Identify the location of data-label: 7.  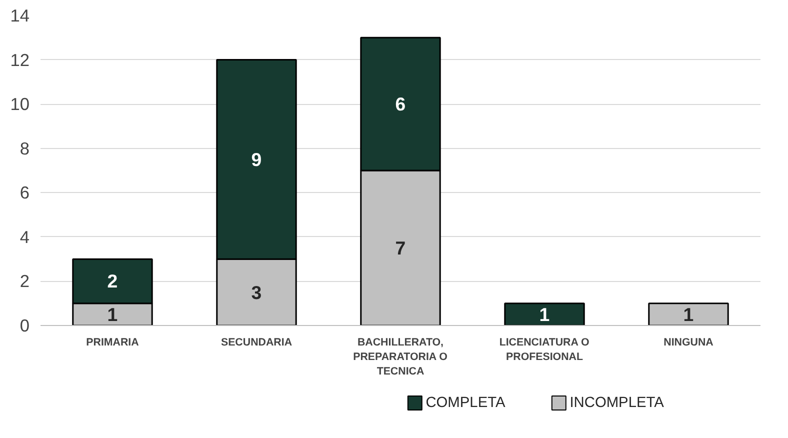
(400, 248).